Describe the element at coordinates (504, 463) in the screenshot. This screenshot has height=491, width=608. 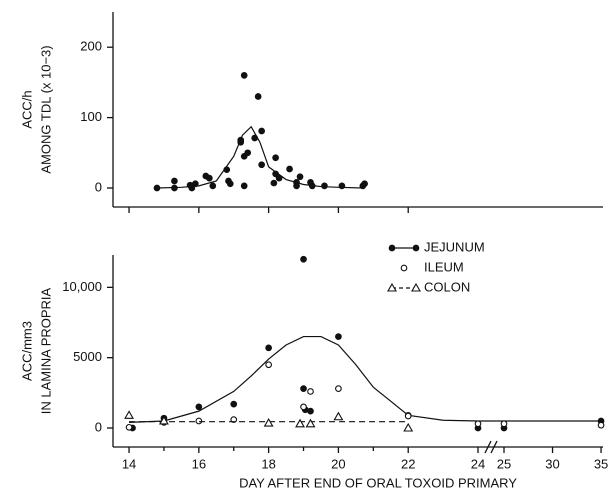
I see `x-tick-label: 25` at that location.